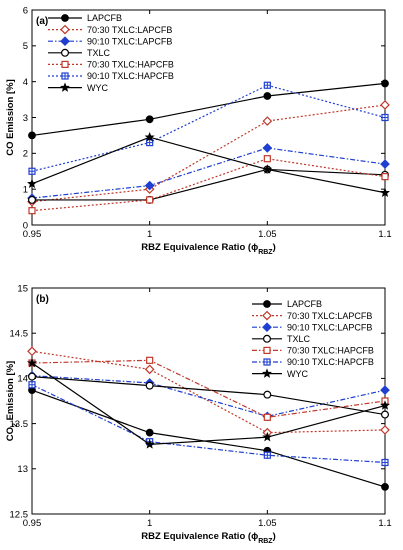 This screenshot has width=403, height=550. What do you see at coordinates (19, 334) in the screenshot?
I see `y-tick-label: 14.5` at bounding box center [19, 334].